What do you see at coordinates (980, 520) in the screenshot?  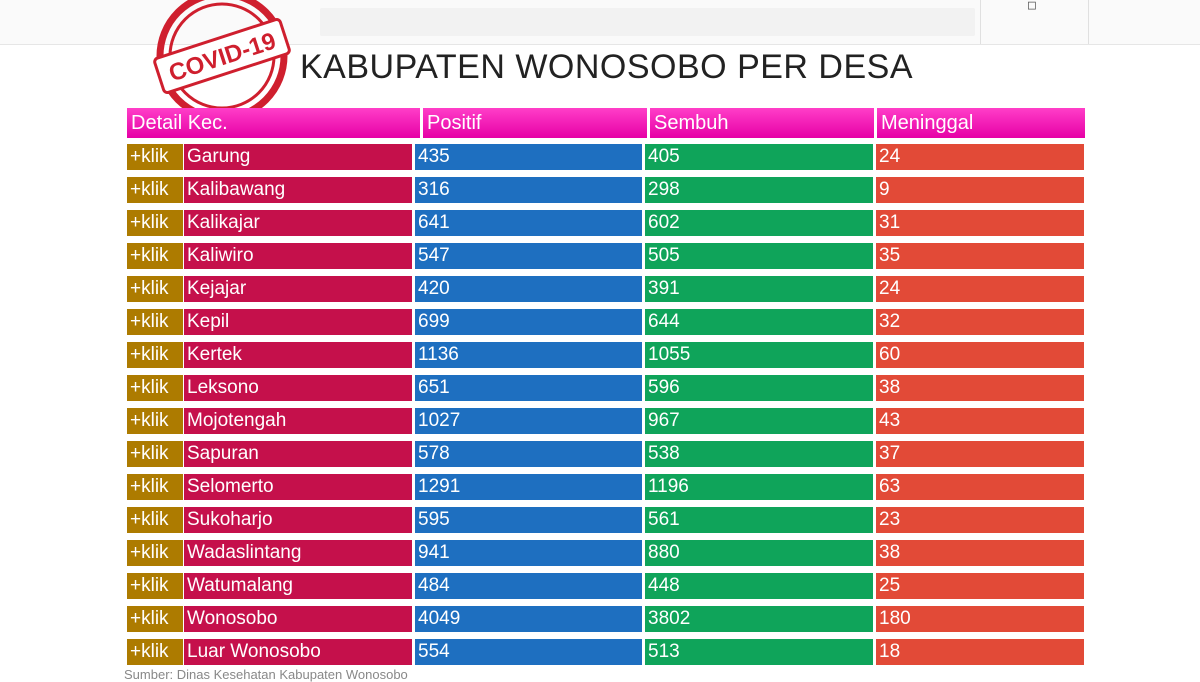 I see `meninggal-value: 23` at bounding box center [980, 520].